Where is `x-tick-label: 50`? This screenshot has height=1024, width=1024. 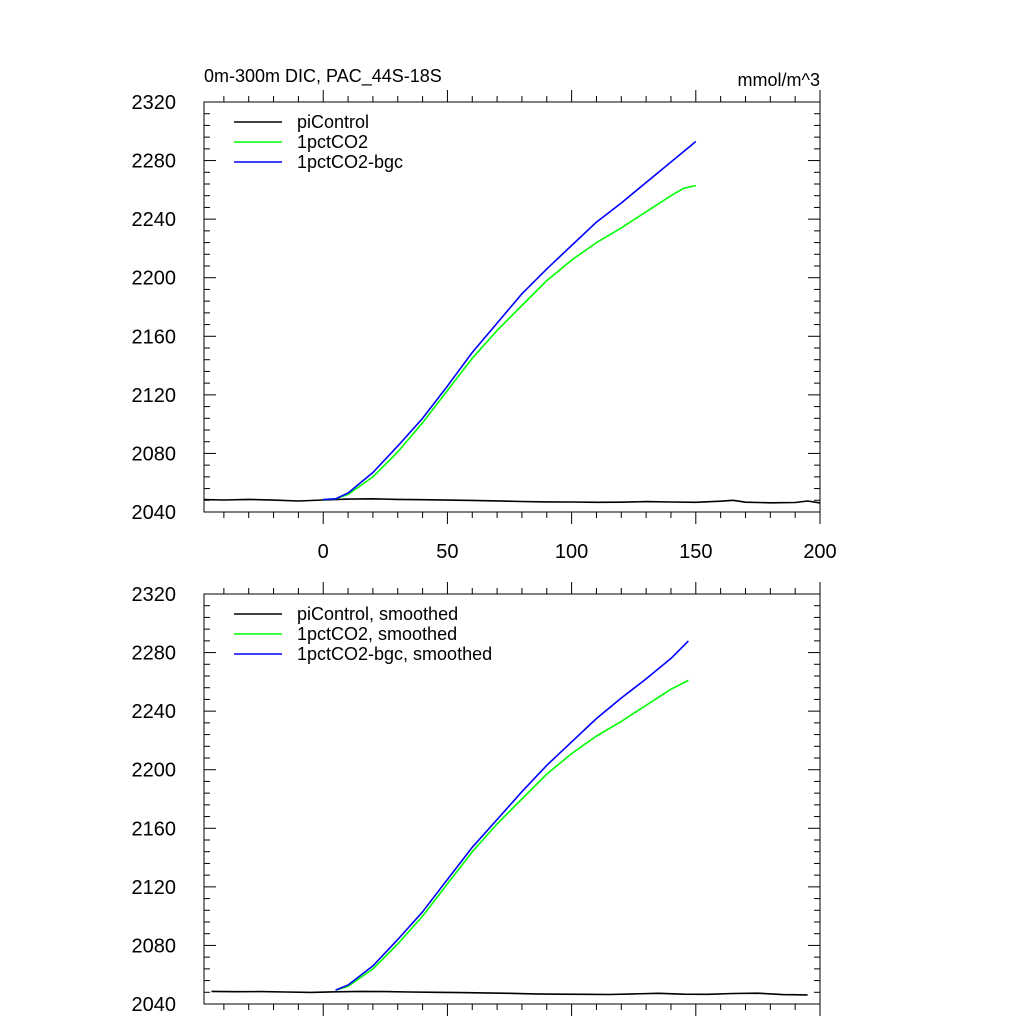
x-tick-label: 50 is located at coordinates (447, 552).